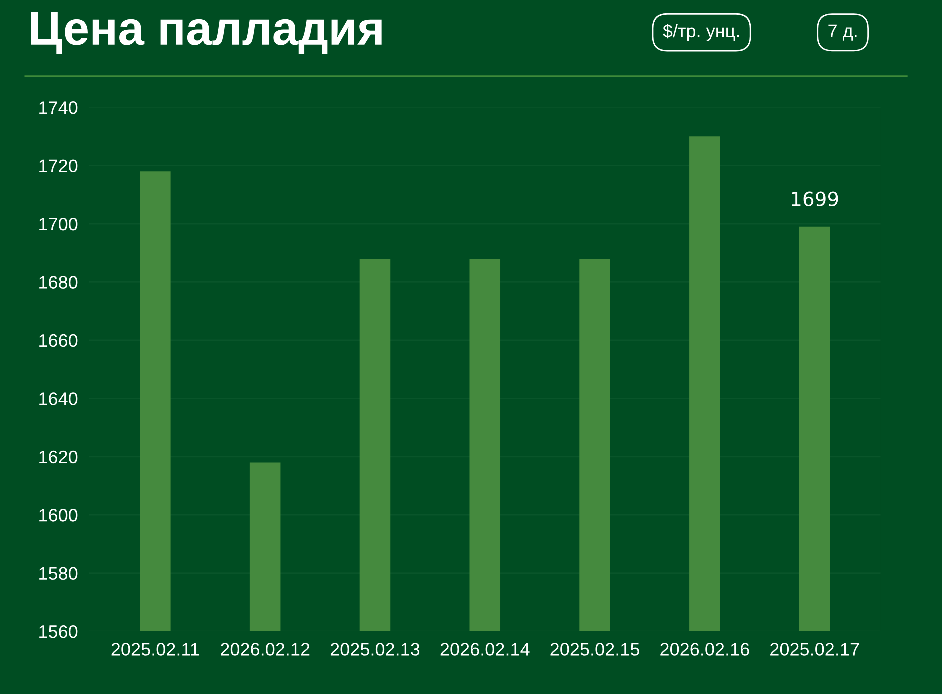 Image resolution: width=942 pixels, height=694 pixels. I want to click on y-tick-label: 1620, so click(59, 457).